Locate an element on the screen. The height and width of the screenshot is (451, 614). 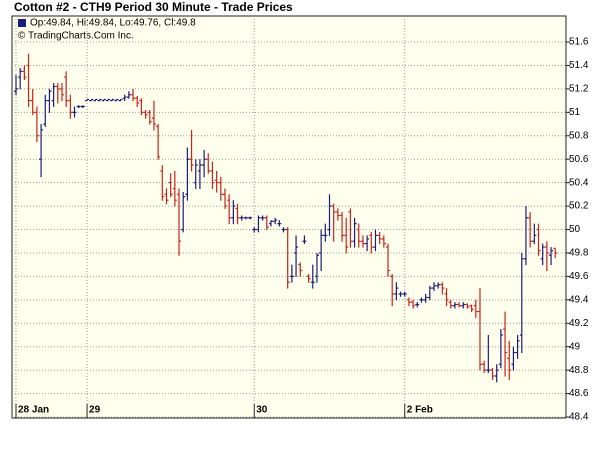
y-tick-label: 49.2 is located at coordinates (579, 323).